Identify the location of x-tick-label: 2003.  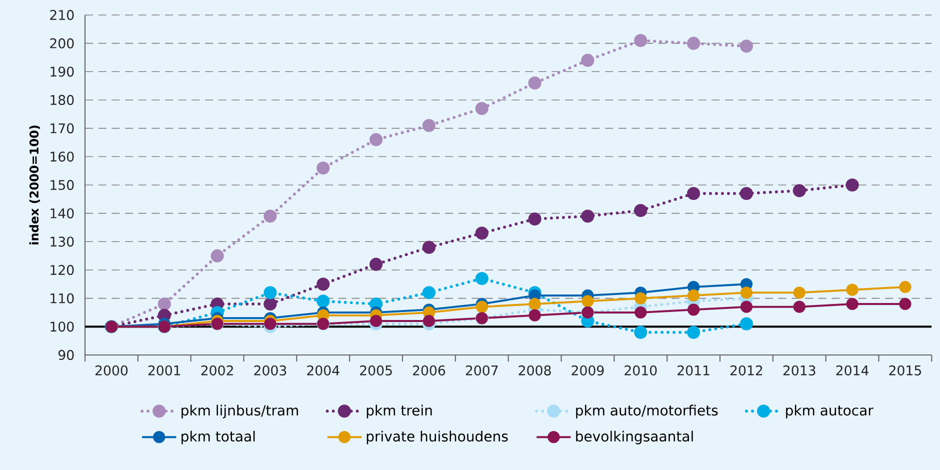
(270, 370).